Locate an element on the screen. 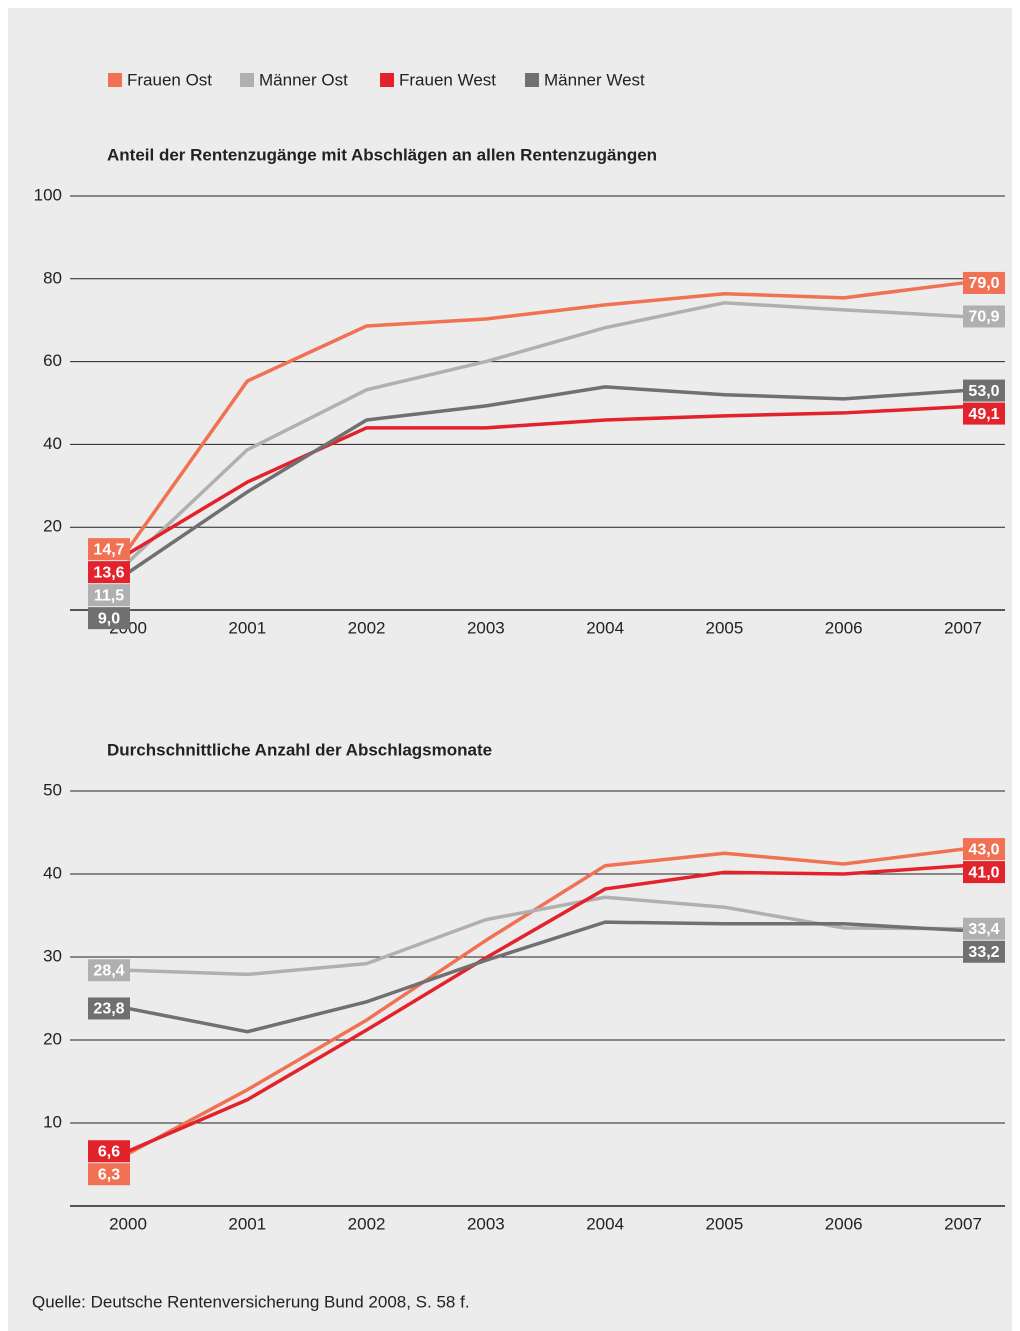 This screenshot has width=1020, height=1331. value-label: 6,6 is located at coordinates (109, 1151).